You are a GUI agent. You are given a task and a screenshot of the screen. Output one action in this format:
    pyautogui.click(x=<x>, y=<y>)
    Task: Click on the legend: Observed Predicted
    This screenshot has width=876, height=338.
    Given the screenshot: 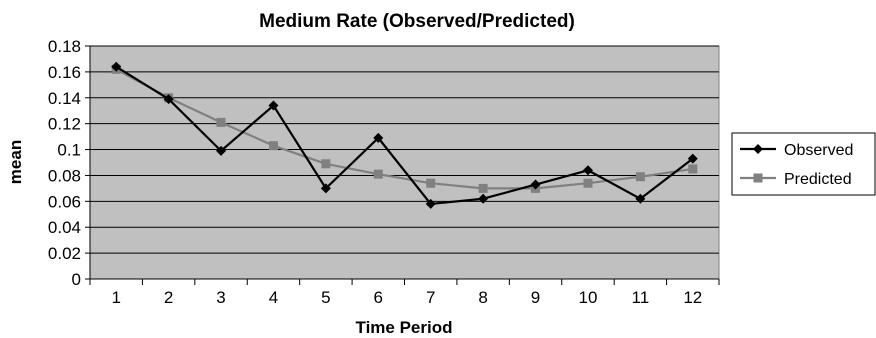 What is the action you would take?
    pyautogui.click(x=803, y=164)
    